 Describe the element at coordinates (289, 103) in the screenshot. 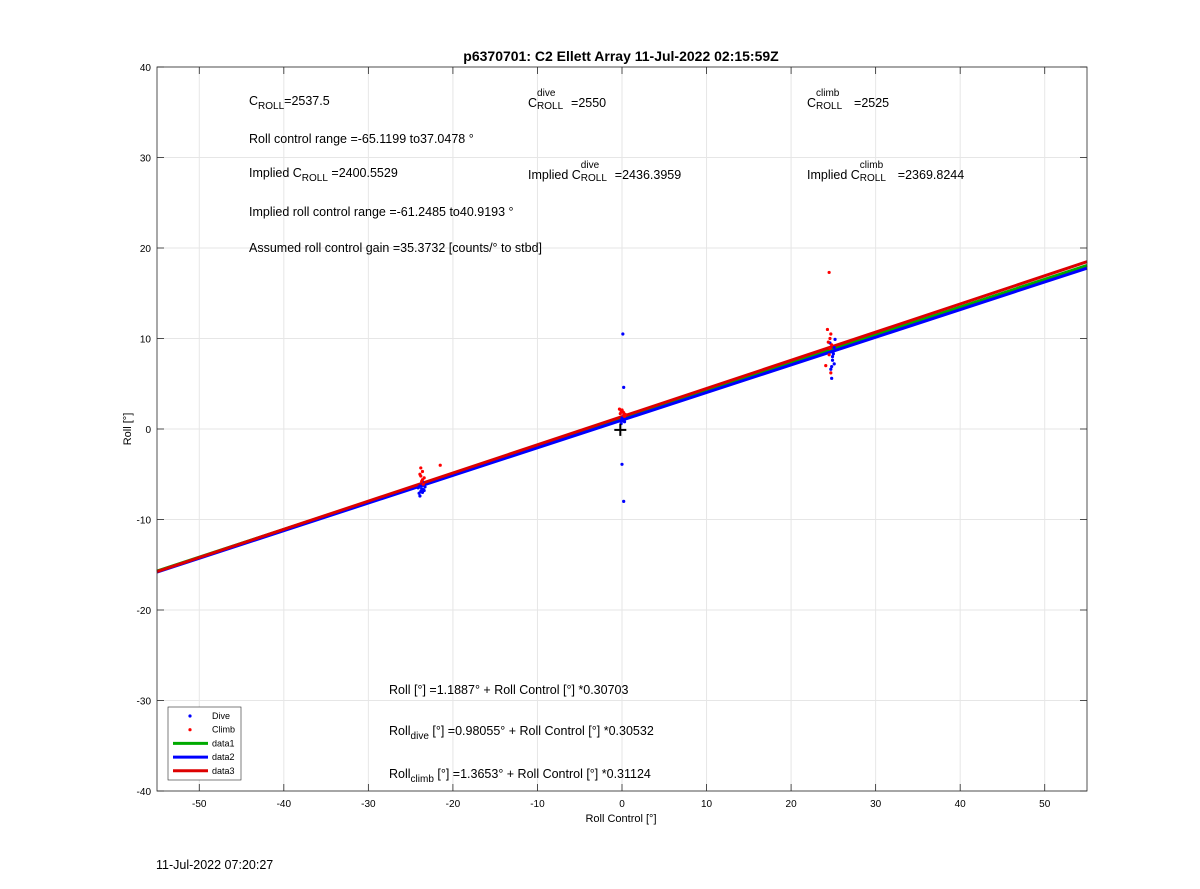

I see `c-roll-annotation: CROLL=2537.5` at that location.